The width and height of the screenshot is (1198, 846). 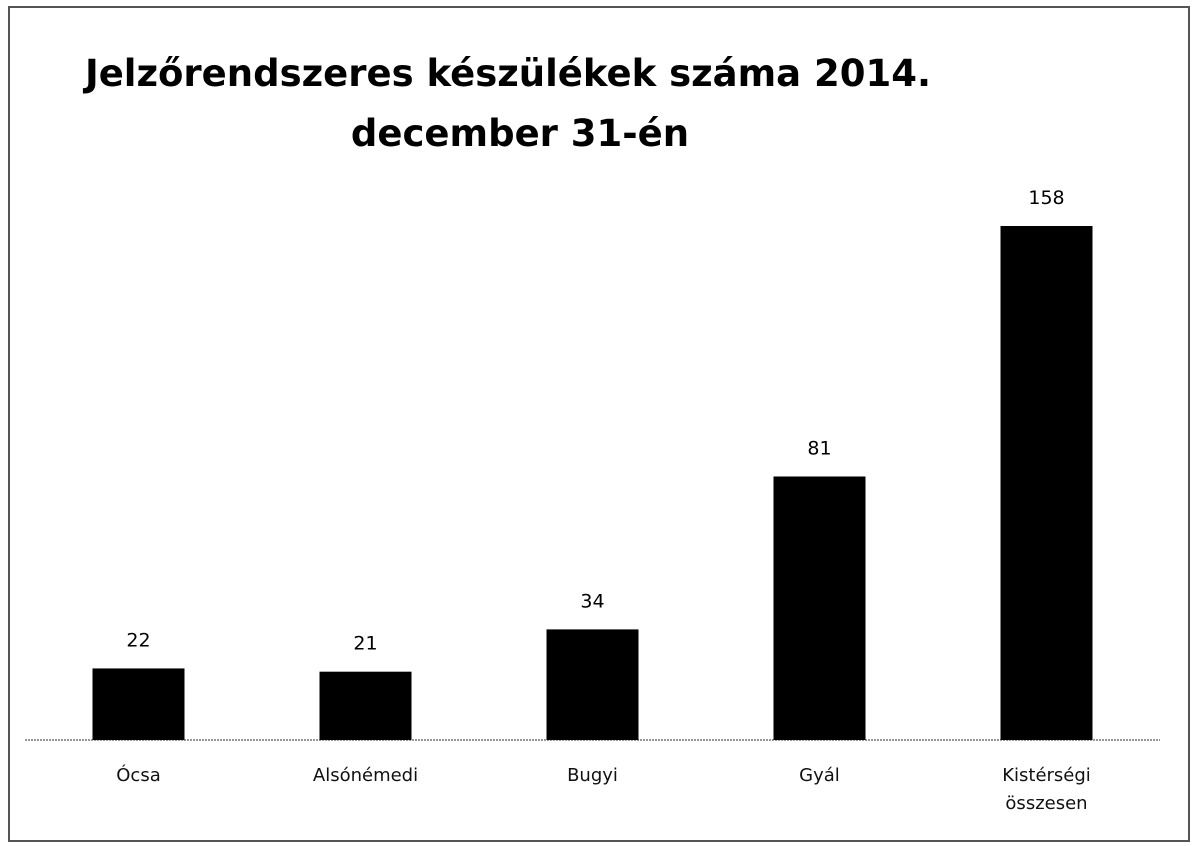 I want to click on x-tick-label: Bugyi, so click(x=592, y=775).